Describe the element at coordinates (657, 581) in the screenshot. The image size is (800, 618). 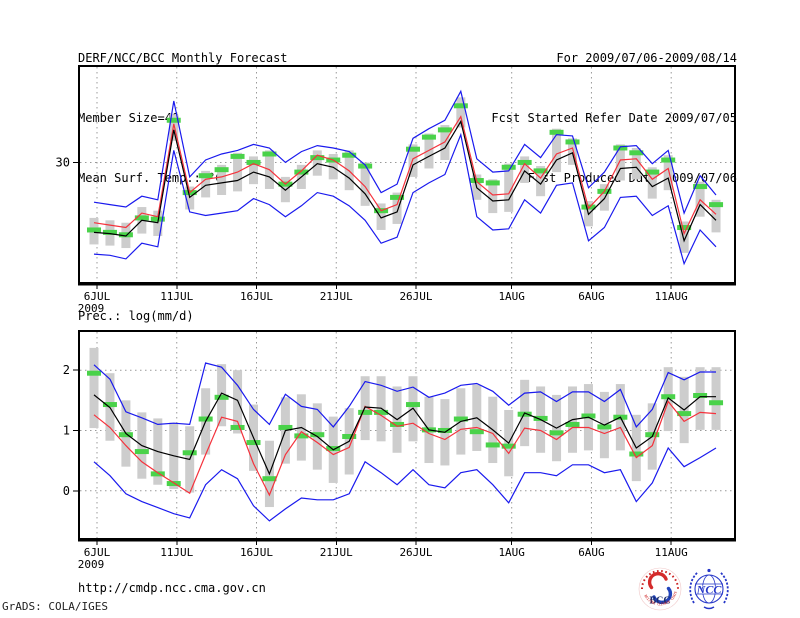
I see `bcc-logo-red-swirl` at that location.